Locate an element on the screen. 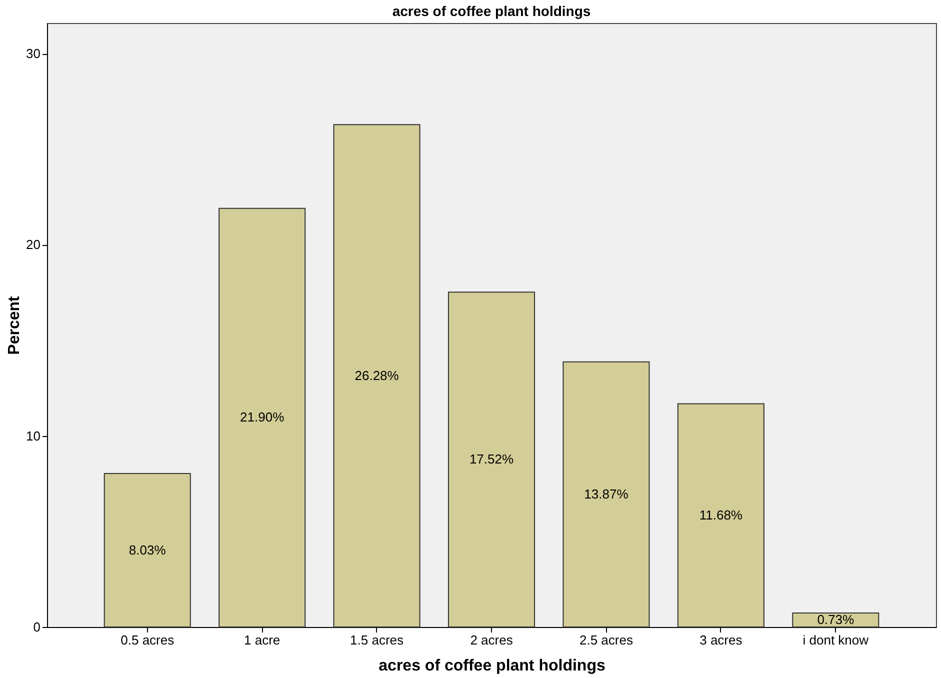 This screenshot has width=941, height=678. x-tick-label: 1.5 acres is located at coordinates (377, 640).